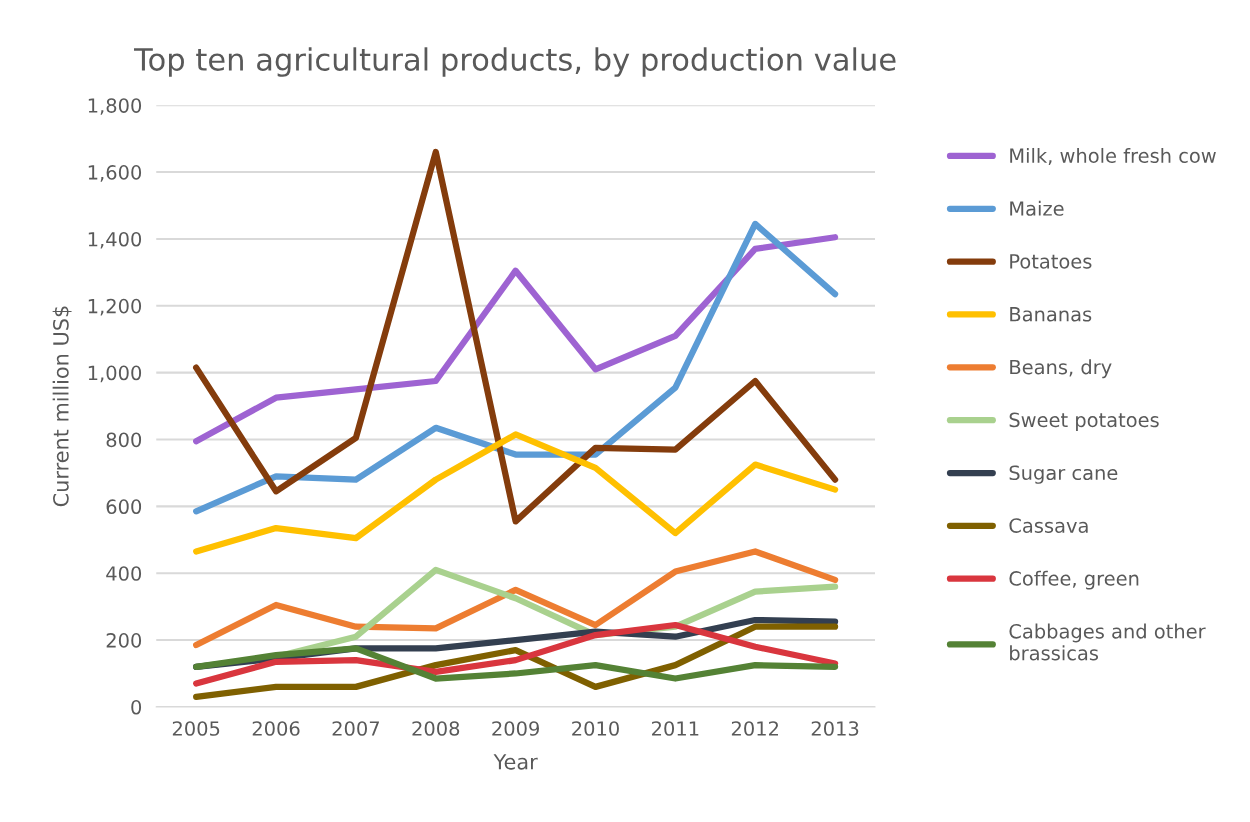  What do you see at coordinates (115, 173) in the screenshot?
I see `y-tick-label: 1,600` at bounding box center [115, 173].